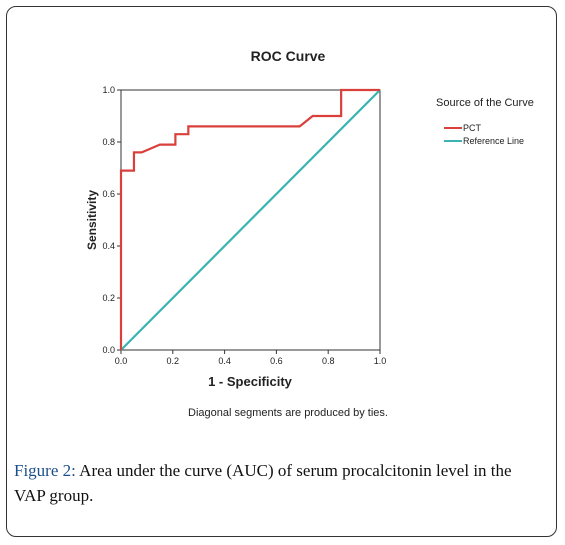  What do you see at coordinates (485, 103) in the screenshot?
I see `legend-title: Source of the Curve` at bounding box center [485, 103].